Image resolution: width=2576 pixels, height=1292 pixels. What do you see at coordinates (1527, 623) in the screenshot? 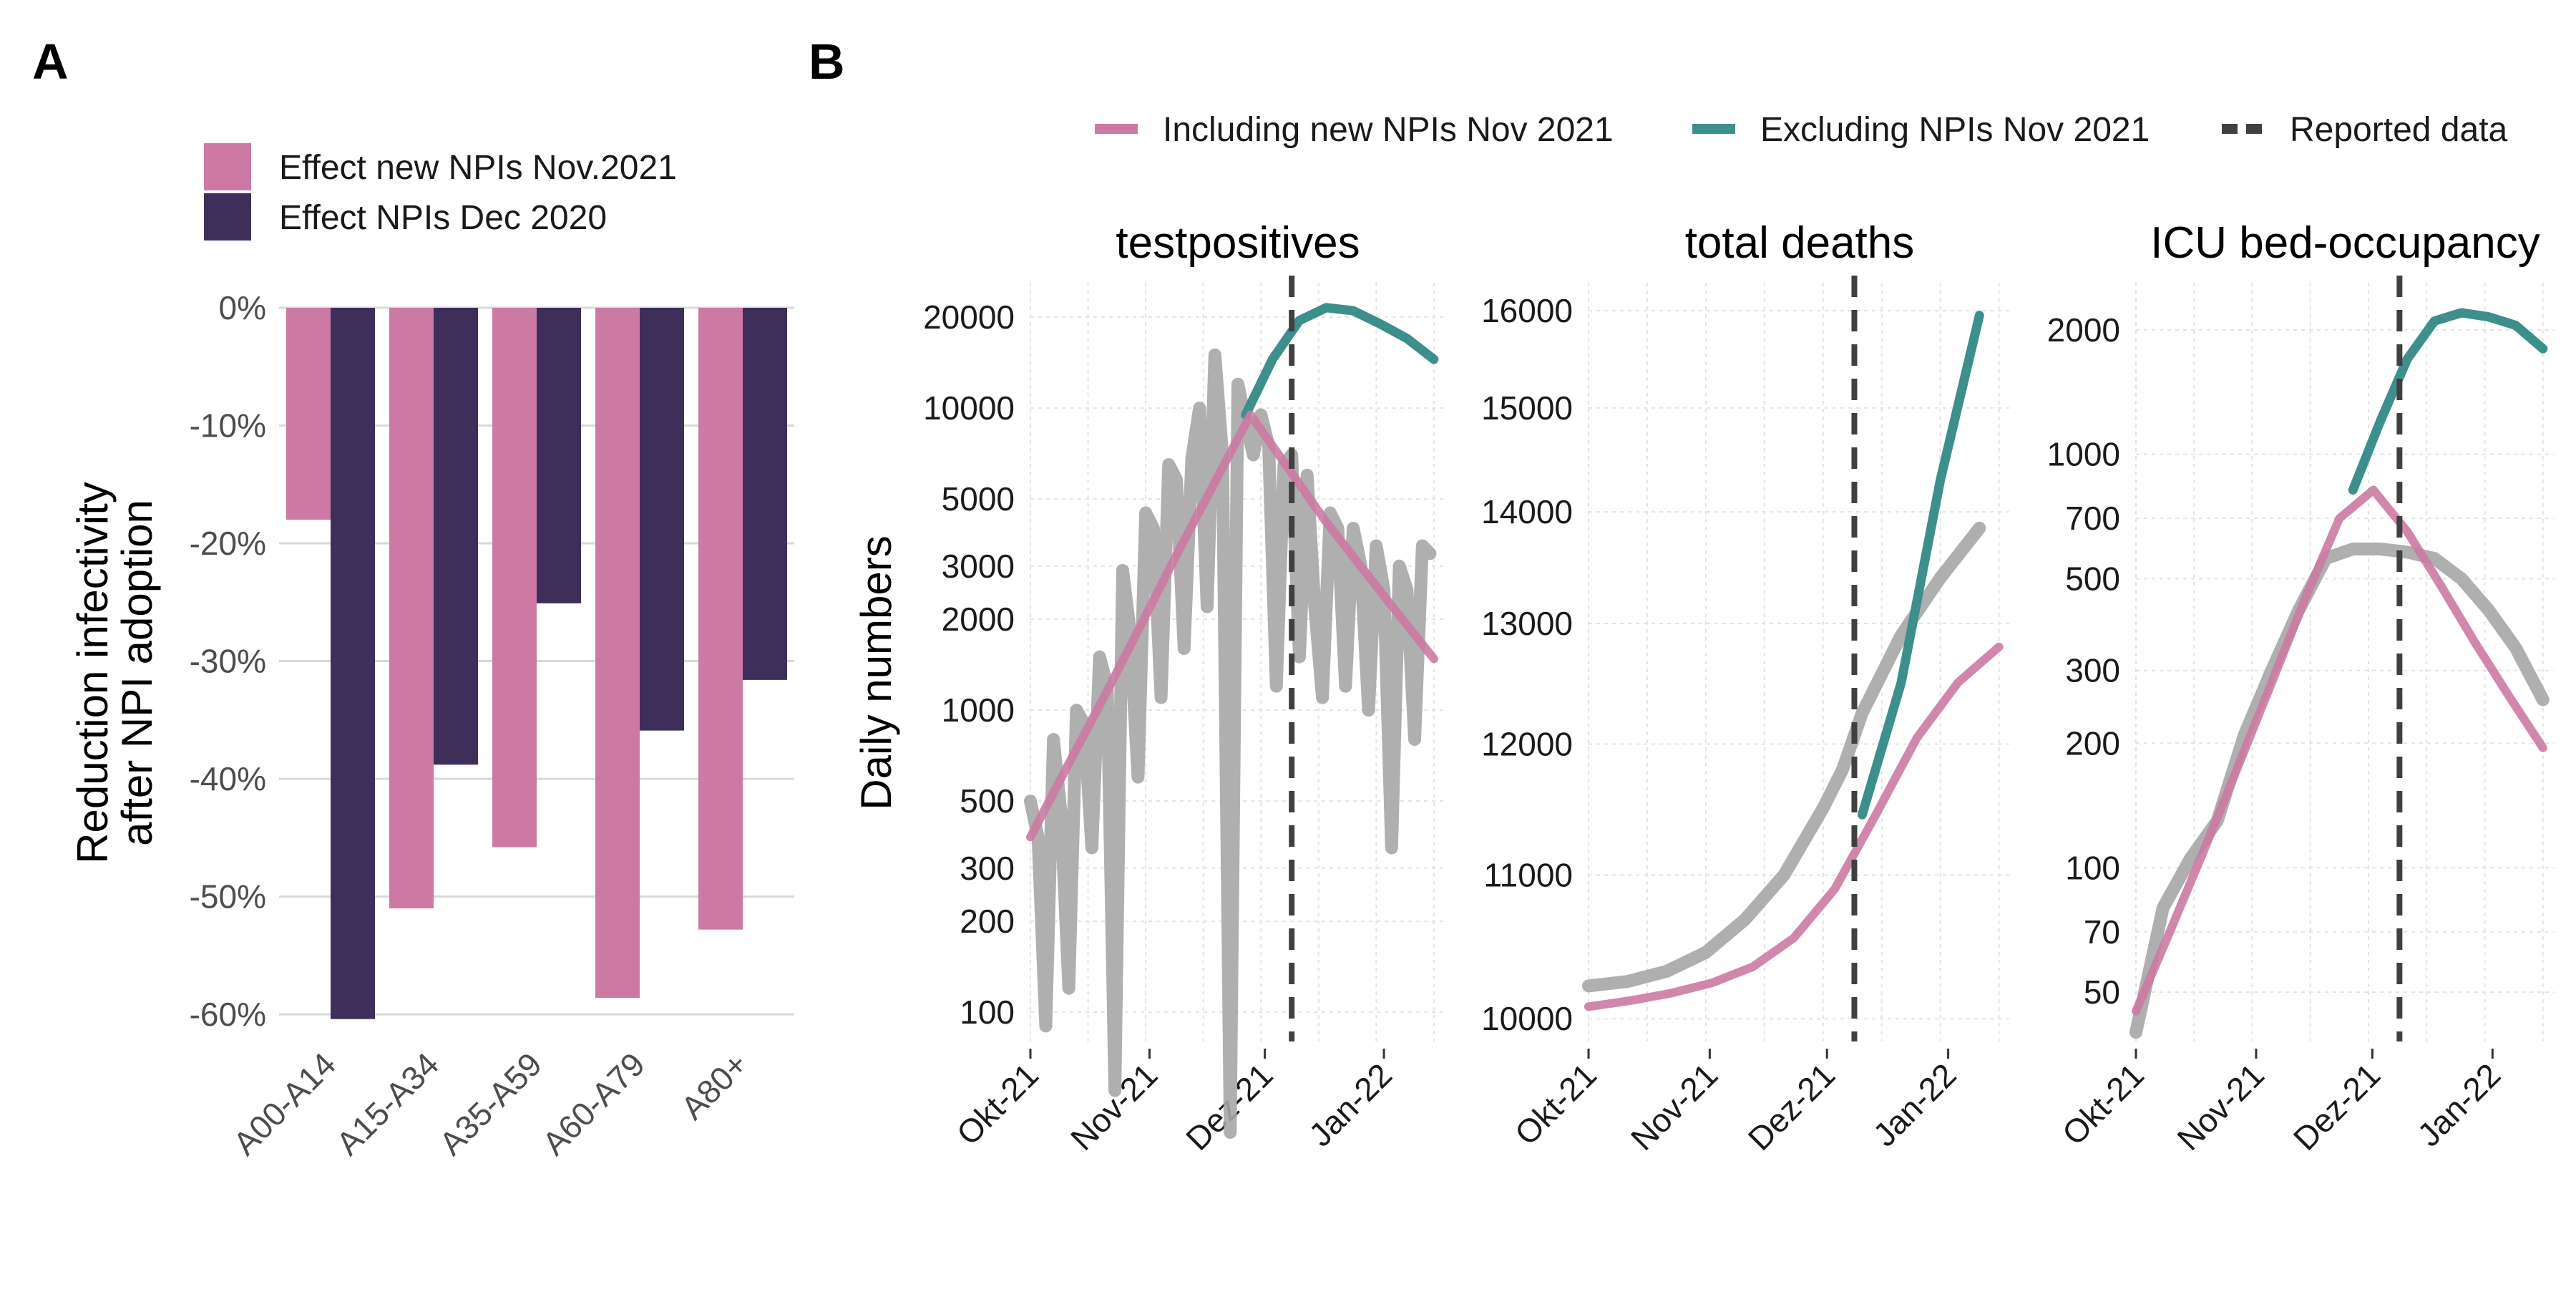
I see `y-tick-label-b: 13000` at bounding box center [1527, 623].